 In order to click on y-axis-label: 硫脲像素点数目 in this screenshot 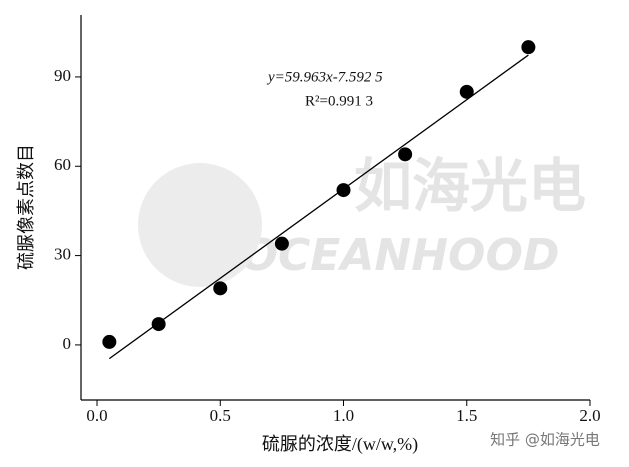, I will do `click(26, 207)`.